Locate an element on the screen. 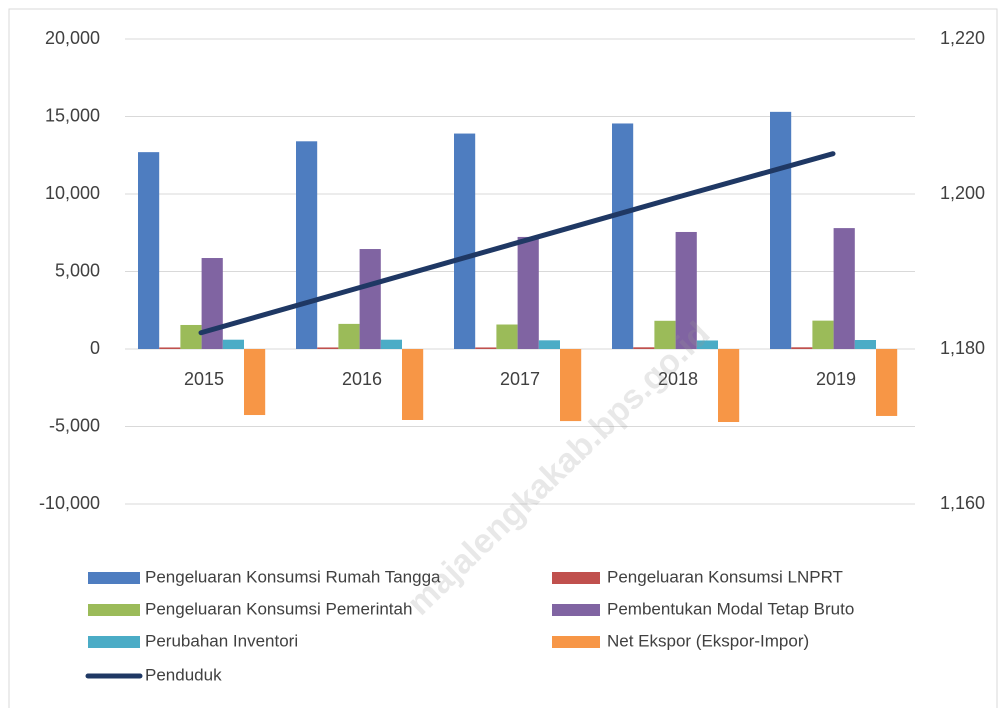 The image size is (1006, 713). legend-label: Pembentukan Modal Tetap Bruto is located at coordinates (730, 608).